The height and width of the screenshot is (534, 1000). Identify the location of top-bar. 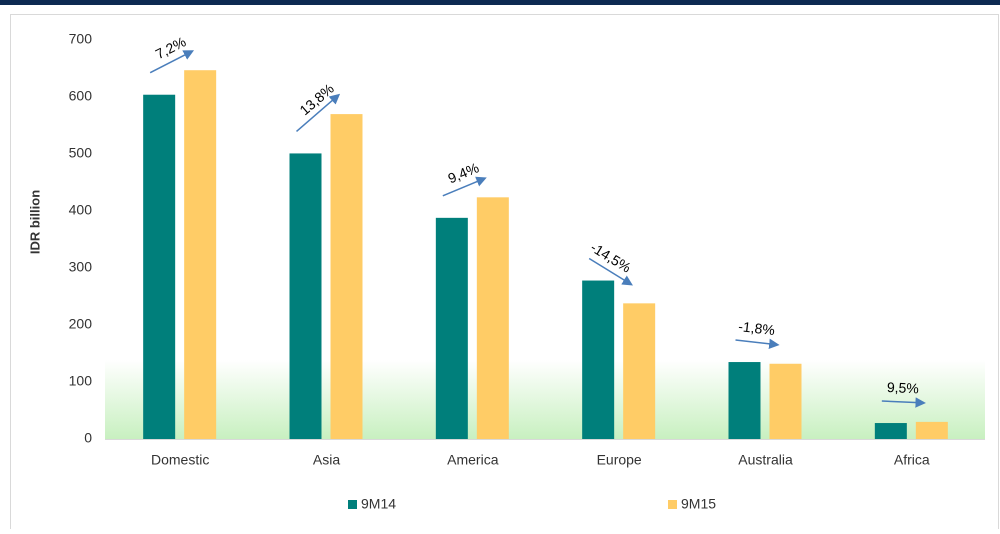
(500, 2).